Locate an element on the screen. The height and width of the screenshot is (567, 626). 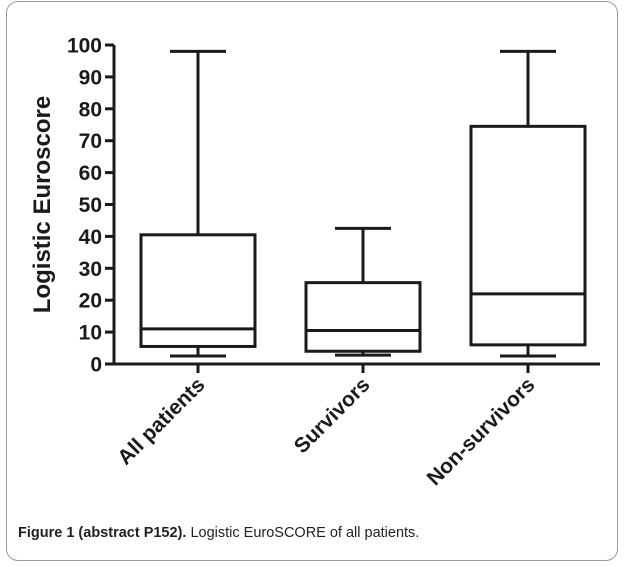
y-tick-label: 70 is located at coordinates (90, 141).